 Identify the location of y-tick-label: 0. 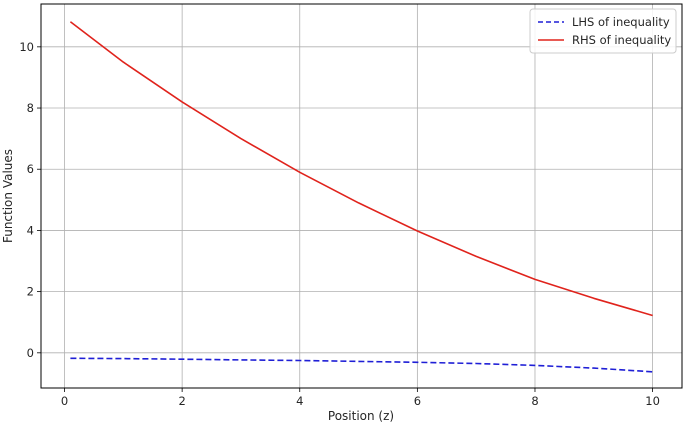
(30, 353).